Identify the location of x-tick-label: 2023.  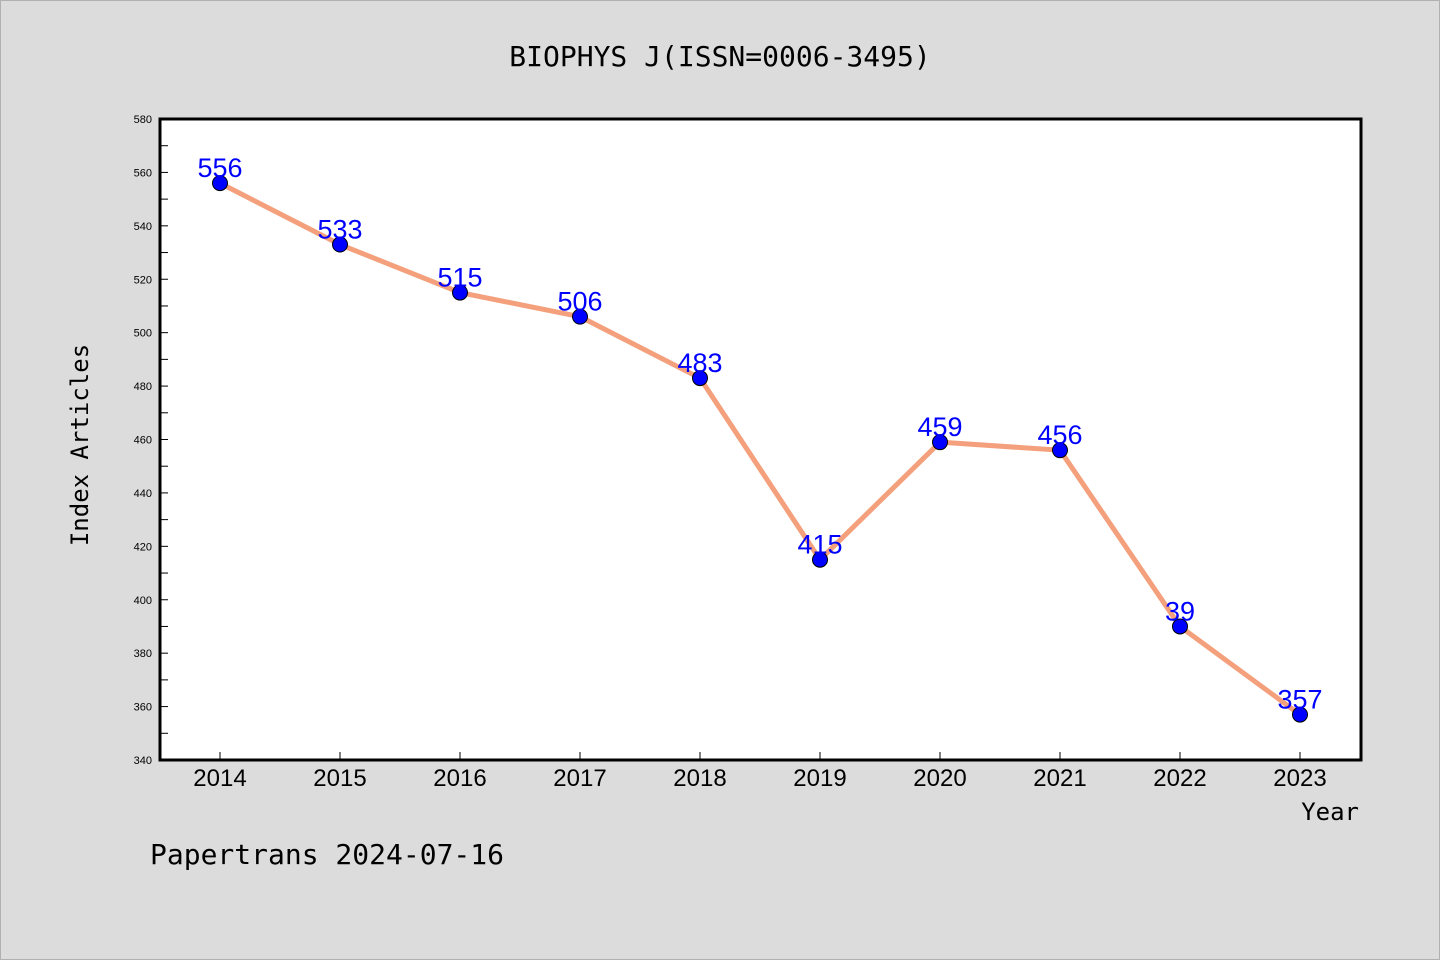
(1299, 778).